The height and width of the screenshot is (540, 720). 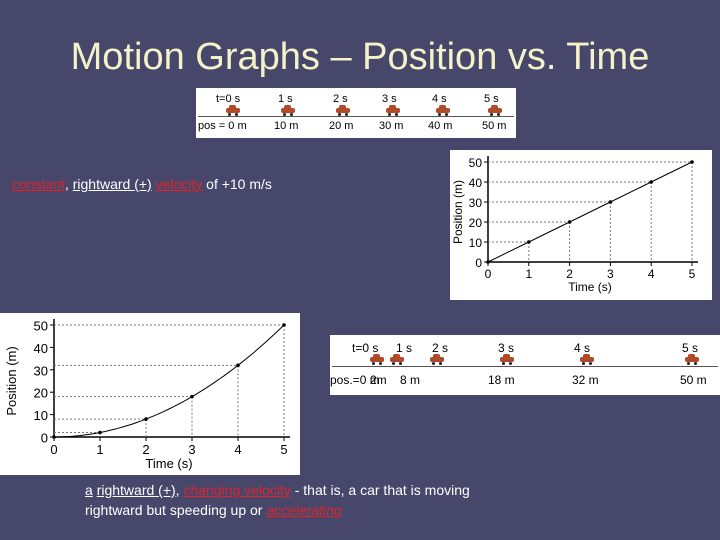 I want to click on strip1-position-label: 40 m, so click(x=440, y=126).